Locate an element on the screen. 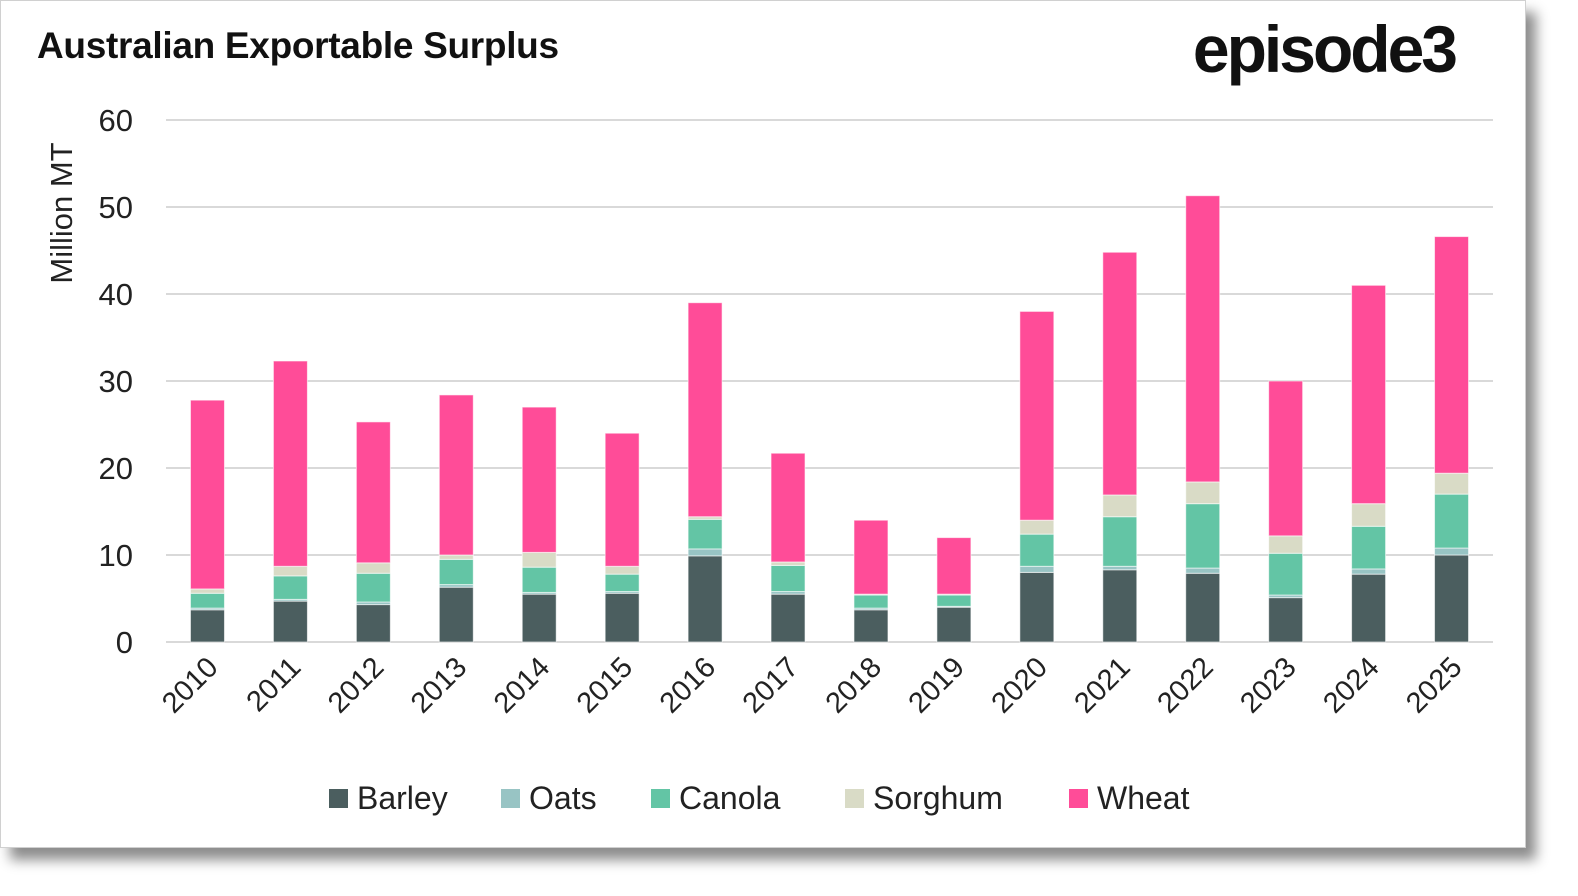 This screenshot has height=896, width=1578. legend-swatch-oats is located at coordinates (510, 798).